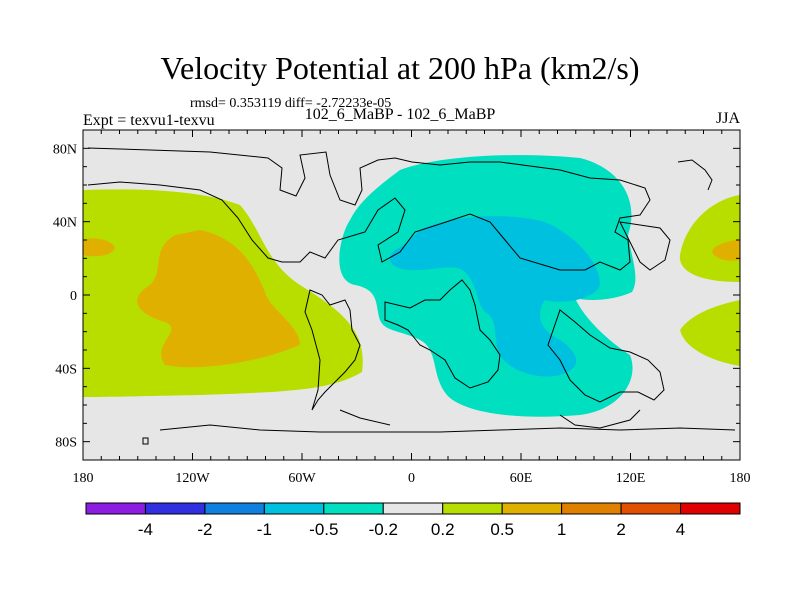 The width and height of the screenshot is (800, 600). Describe the element at coordinates (631, 478) in the screenshot. I see `x-tick-label: 120E` at that location.